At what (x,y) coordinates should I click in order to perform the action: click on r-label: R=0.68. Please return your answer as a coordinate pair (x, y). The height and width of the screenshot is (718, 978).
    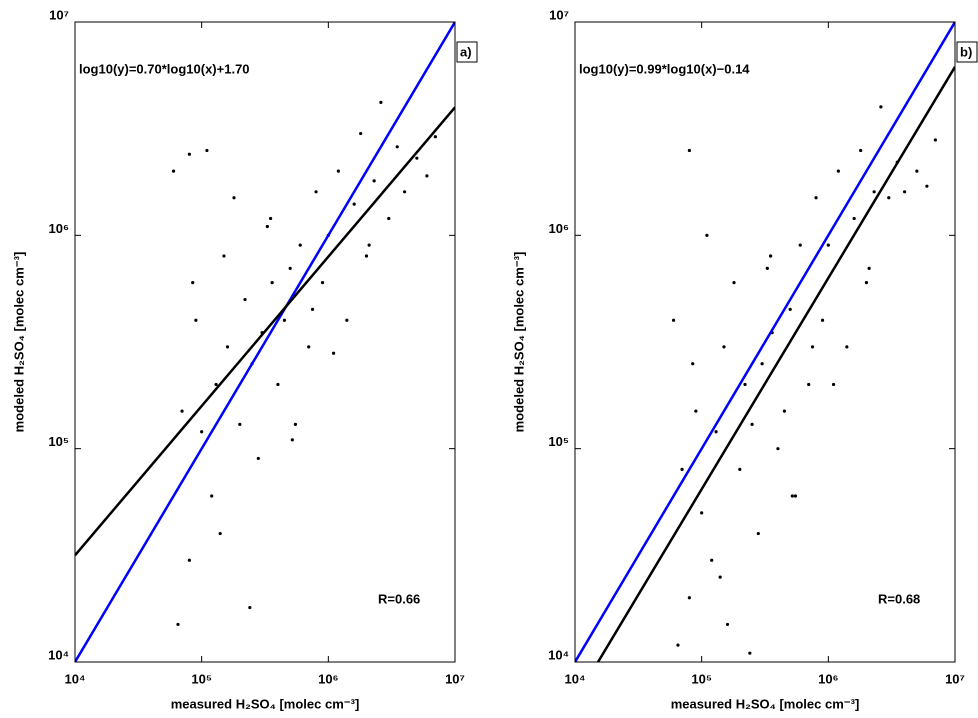
    Looking at the image, I should click on (899, 598).